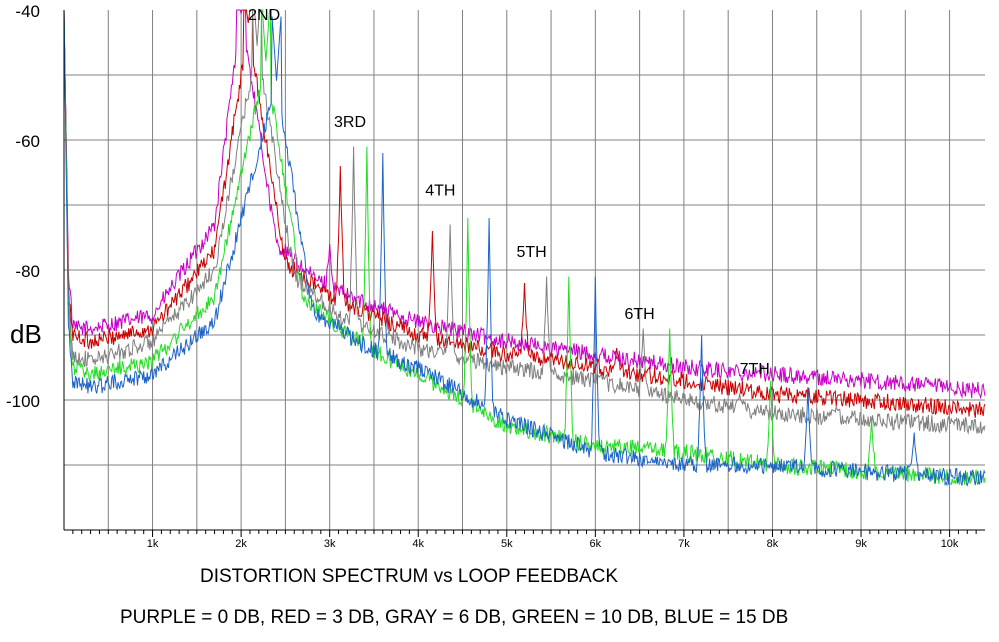 The image size is (999, 642). What do you see at coordinates (507, 544) in the screenshot?
I see `x-tick-label: 5k` at bounding box center [507, 544].